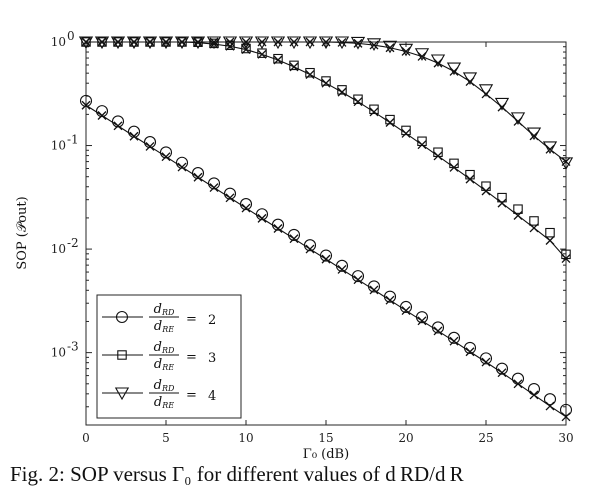 Image resolution: width=606 pixels, height=500 pixels. I want to click on legend-numerator-sub: RD, so click(168, 350).